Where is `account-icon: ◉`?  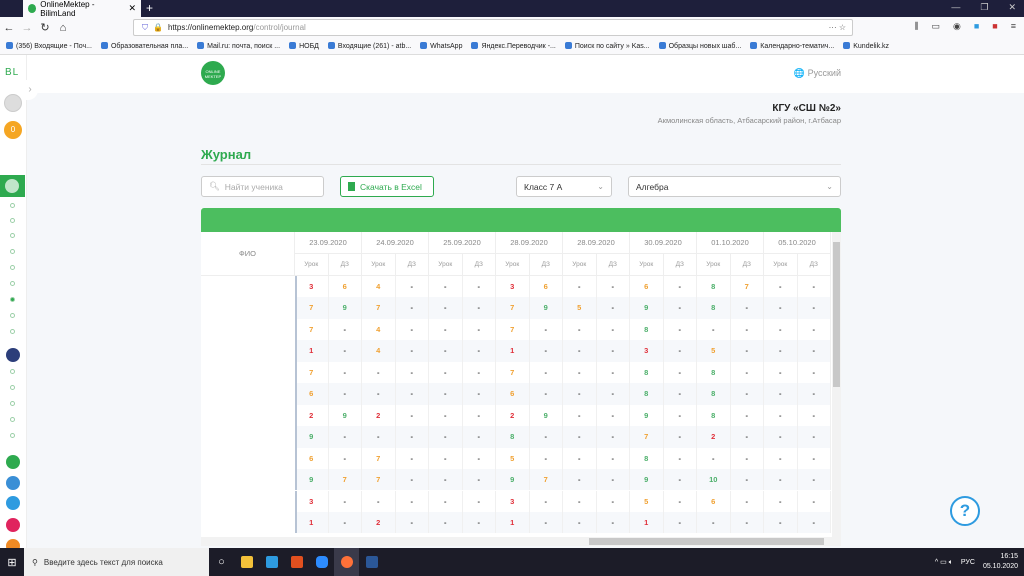
account-icon: ◉ is located at coordinates (957, 26).